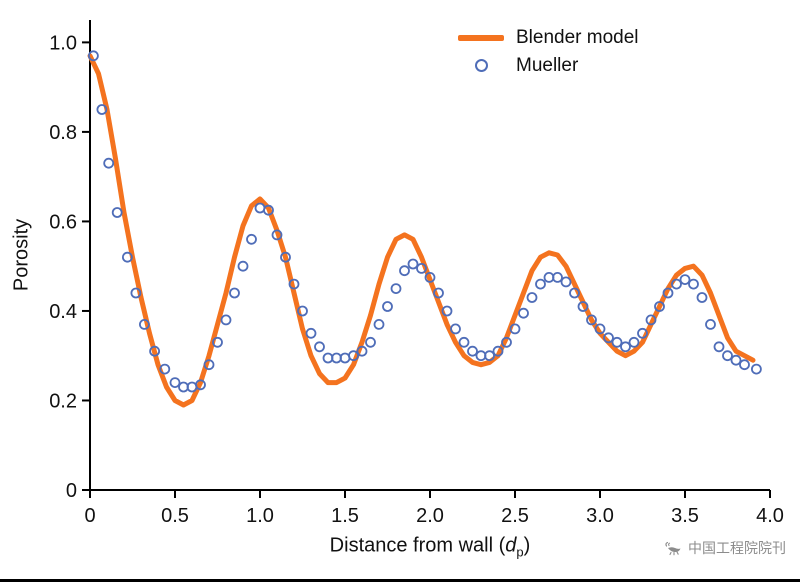  Describe the element at coordinates (400, 580) in the screenshot. I see `bottom-divider` at that location.